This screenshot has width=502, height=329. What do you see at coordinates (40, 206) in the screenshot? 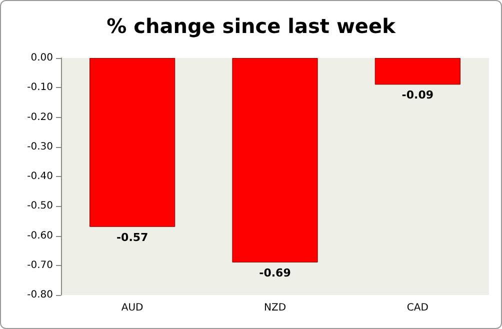
I see `y-tick-label: -0.50` at bounding box center [40, 206].